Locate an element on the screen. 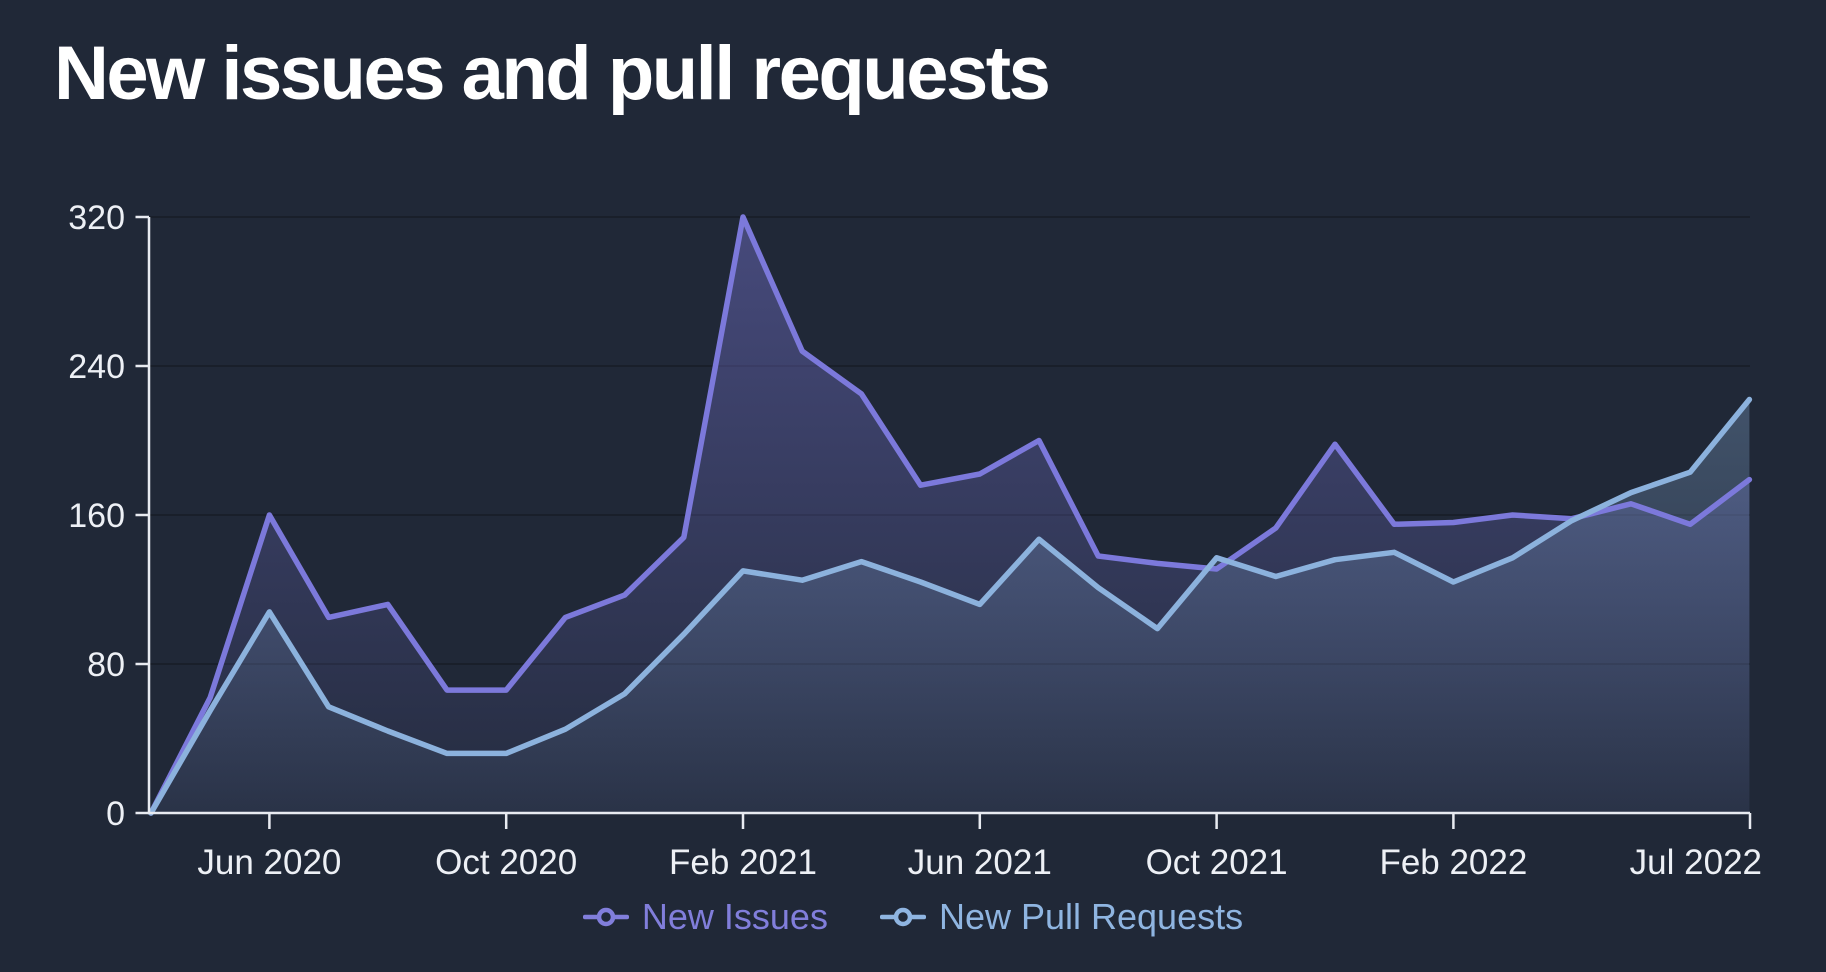  x-tick-label: Jul 2022 is located at coordinates (1696, 862).